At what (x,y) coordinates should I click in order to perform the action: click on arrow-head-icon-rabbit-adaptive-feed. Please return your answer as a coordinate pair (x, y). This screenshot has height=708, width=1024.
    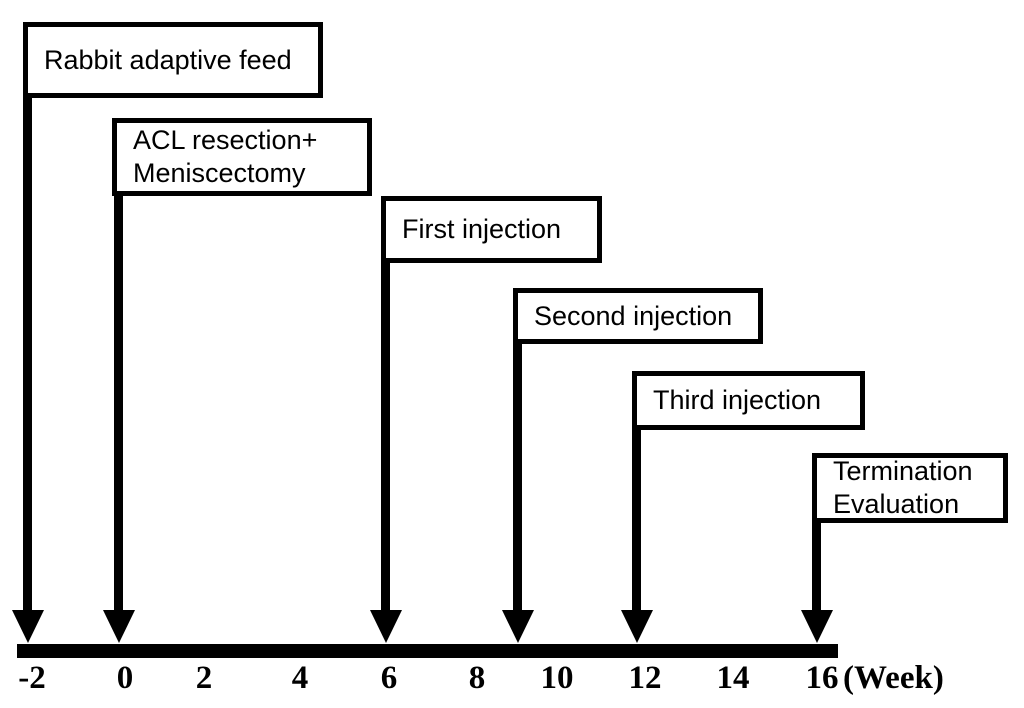
    Looking at the image, I should click on (28, 626).